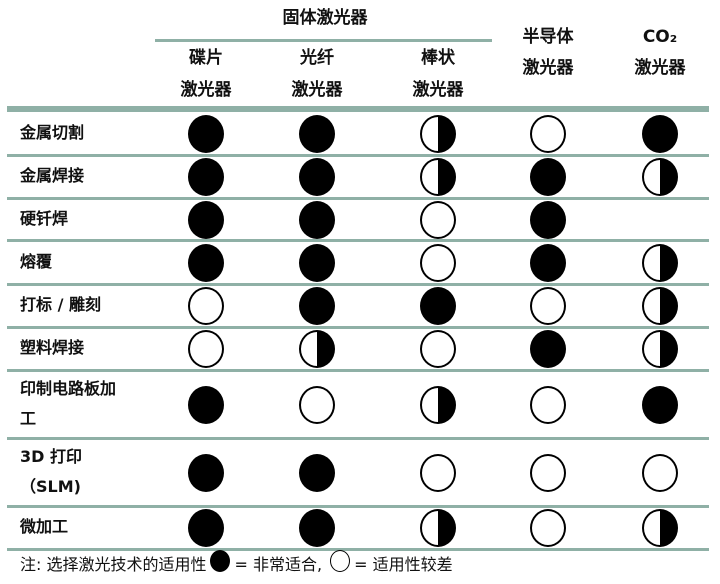  I want to click on column-header-5-line1: CO₂, so click(660, 37).